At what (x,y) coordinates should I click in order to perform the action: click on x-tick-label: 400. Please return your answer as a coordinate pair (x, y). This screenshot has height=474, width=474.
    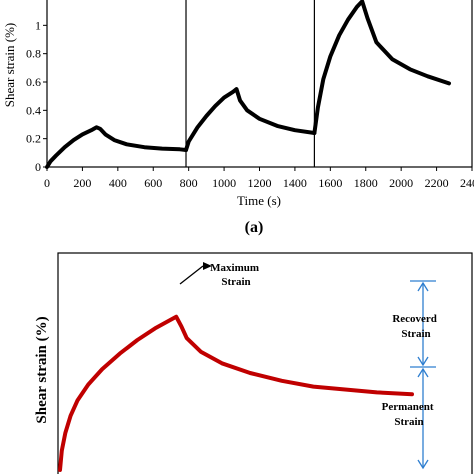
    Looking at the image, I should click on (118, 183).